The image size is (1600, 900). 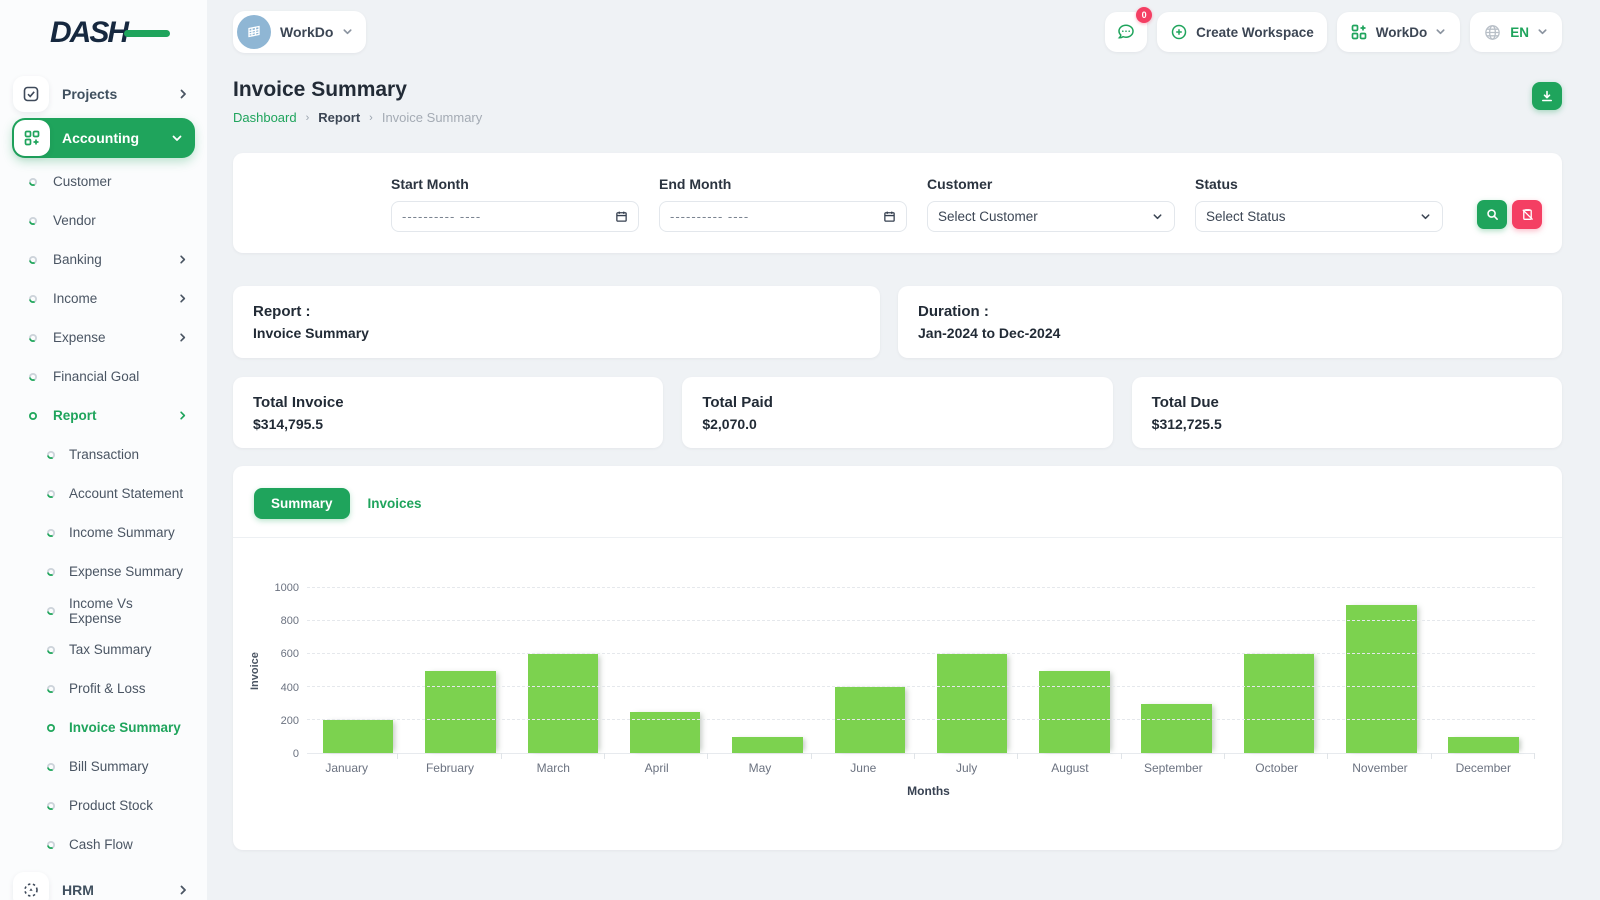 What do you see at coordinates (103, 376) in the screenshot?
I see `sidebar-item-financial-goal: Financial Goal` at bounding box center [103, 376].